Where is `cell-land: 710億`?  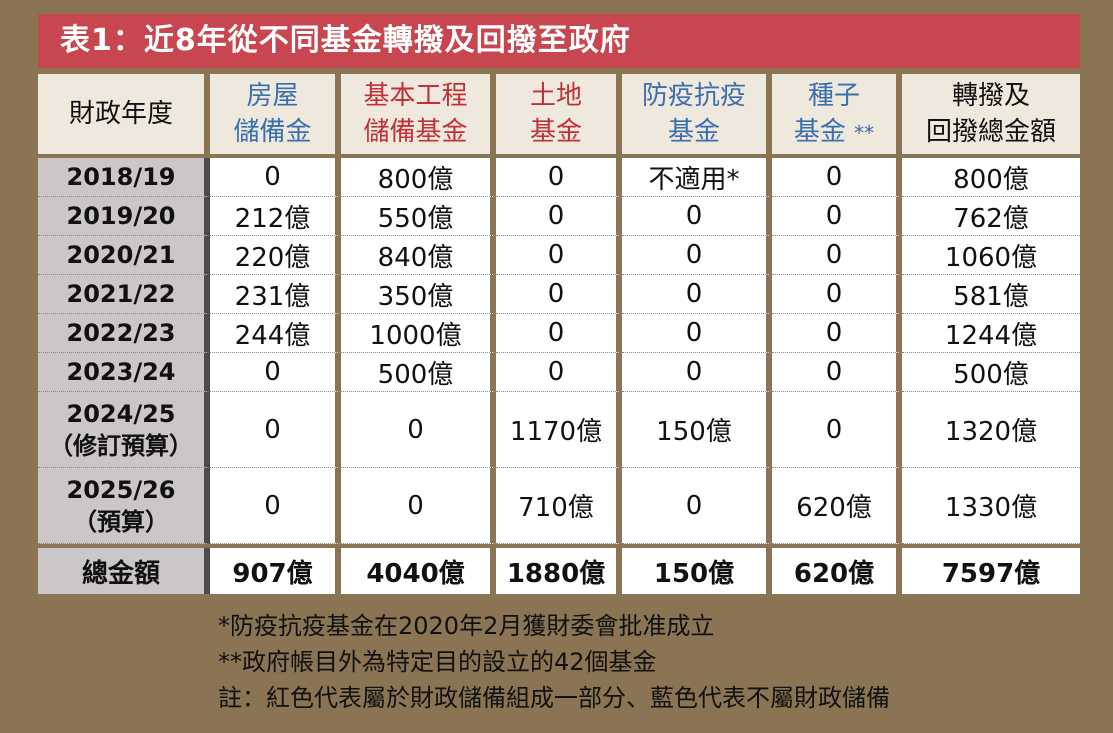 cell-land: 710億 is located at coordinates (559, 506).